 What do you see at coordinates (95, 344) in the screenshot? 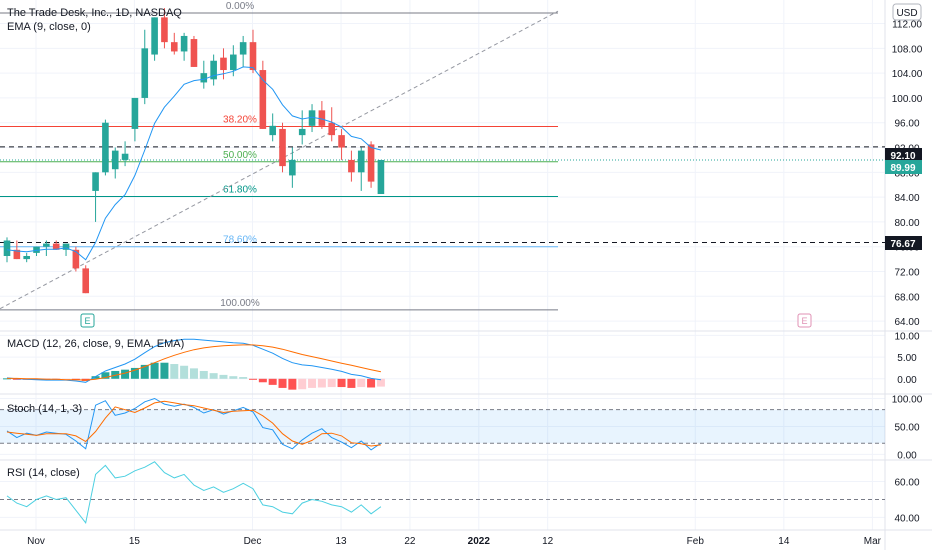
I see `macd-legend: MACD (12, 26, close, 9, EMA, EMA)` at bounding box center [95, 344].